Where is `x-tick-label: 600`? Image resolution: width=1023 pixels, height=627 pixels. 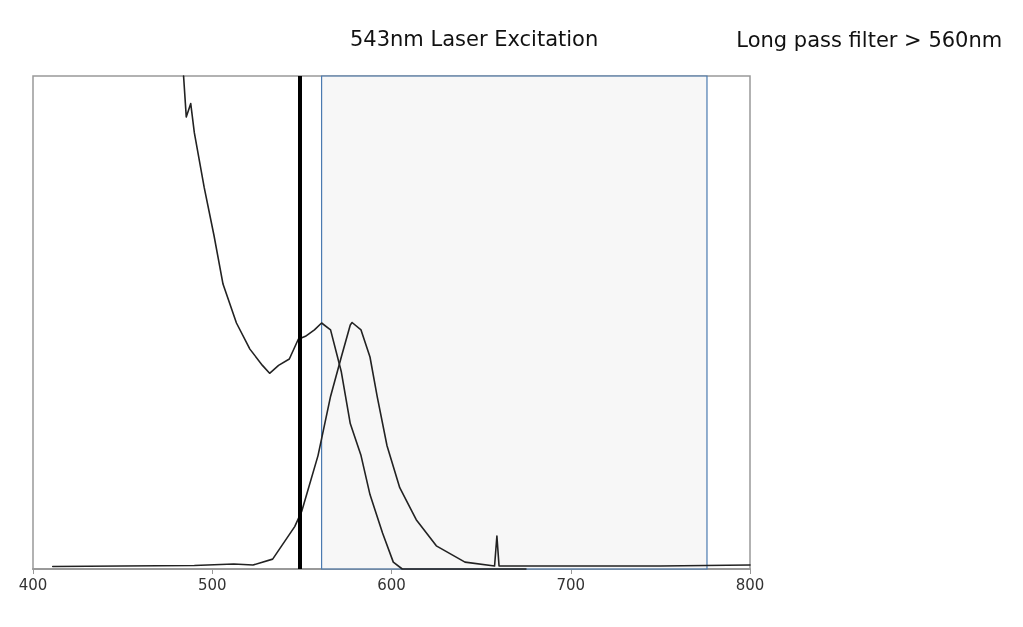
x-tick-label: 600 is located at coordinates (391, 584).